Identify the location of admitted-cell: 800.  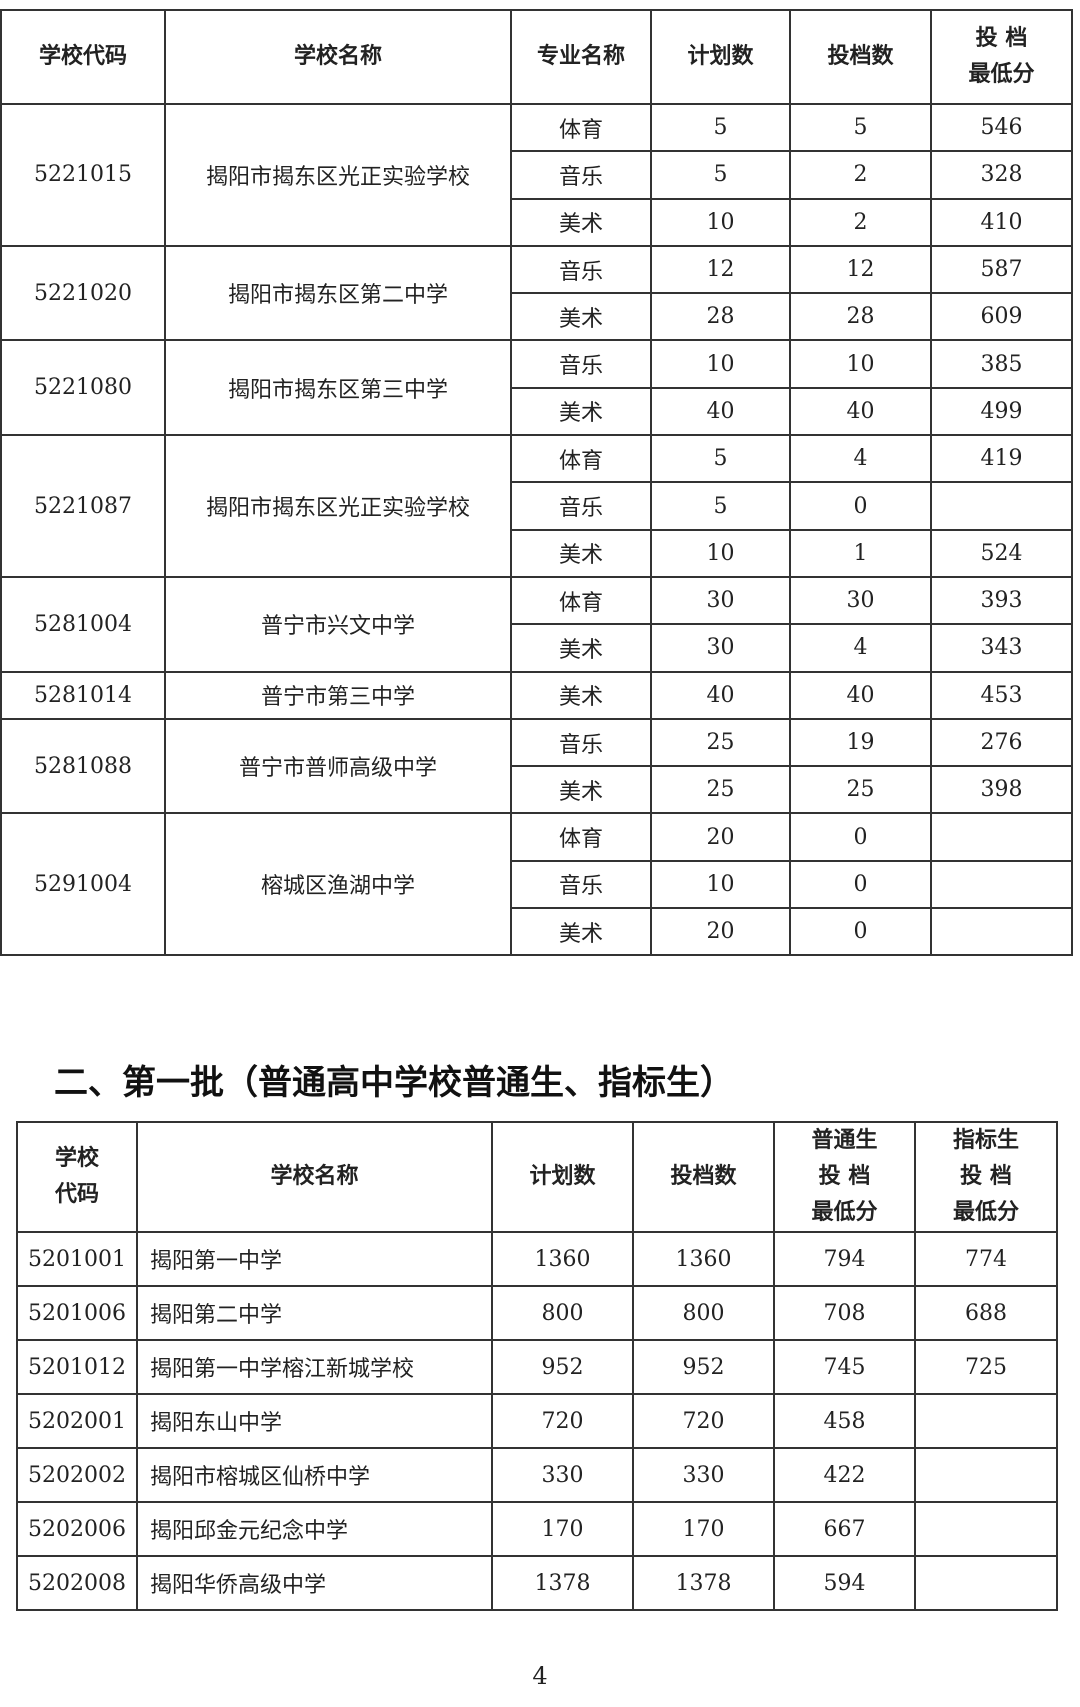
(703, 1313).